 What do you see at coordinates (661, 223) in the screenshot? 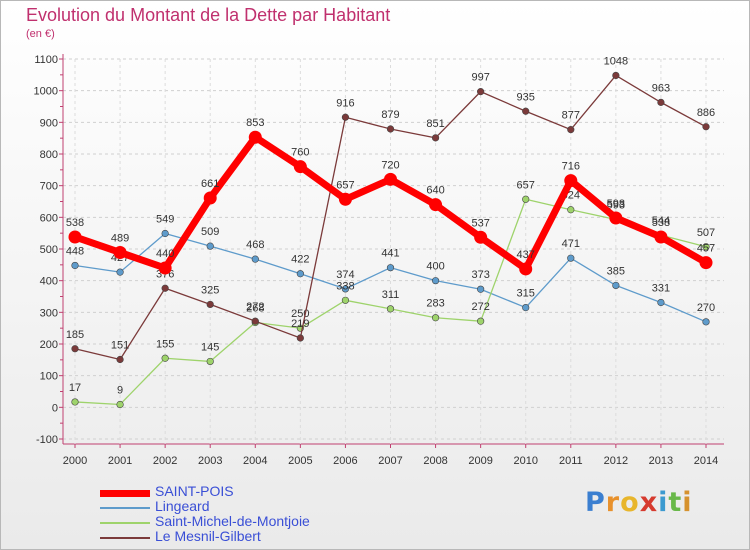
I see `data-label: 538` at bounding box center [661, 223].